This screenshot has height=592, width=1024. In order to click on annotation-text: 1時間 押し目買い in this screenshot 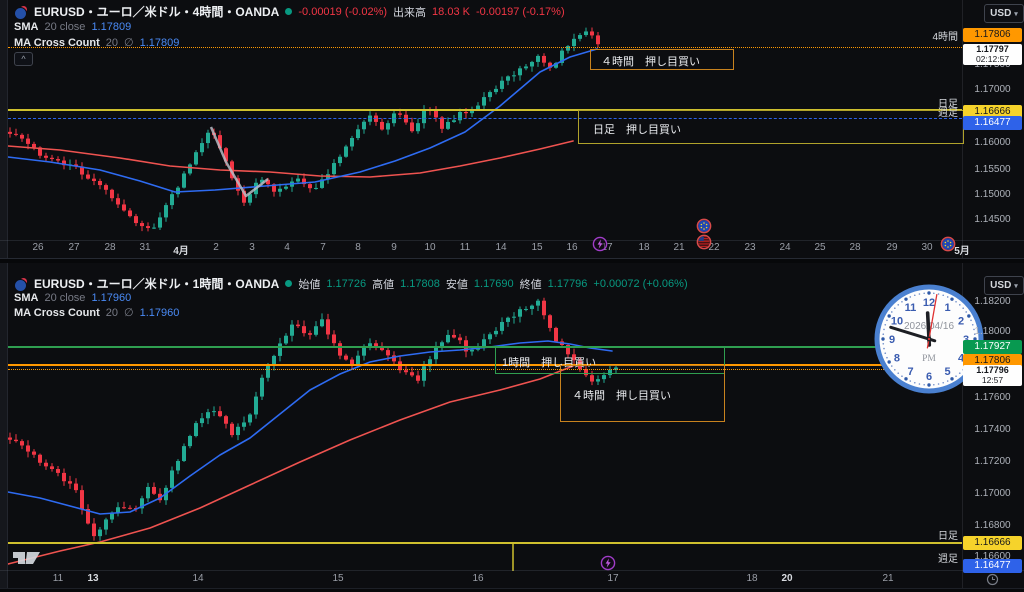, I will do `click(549, 363)`.